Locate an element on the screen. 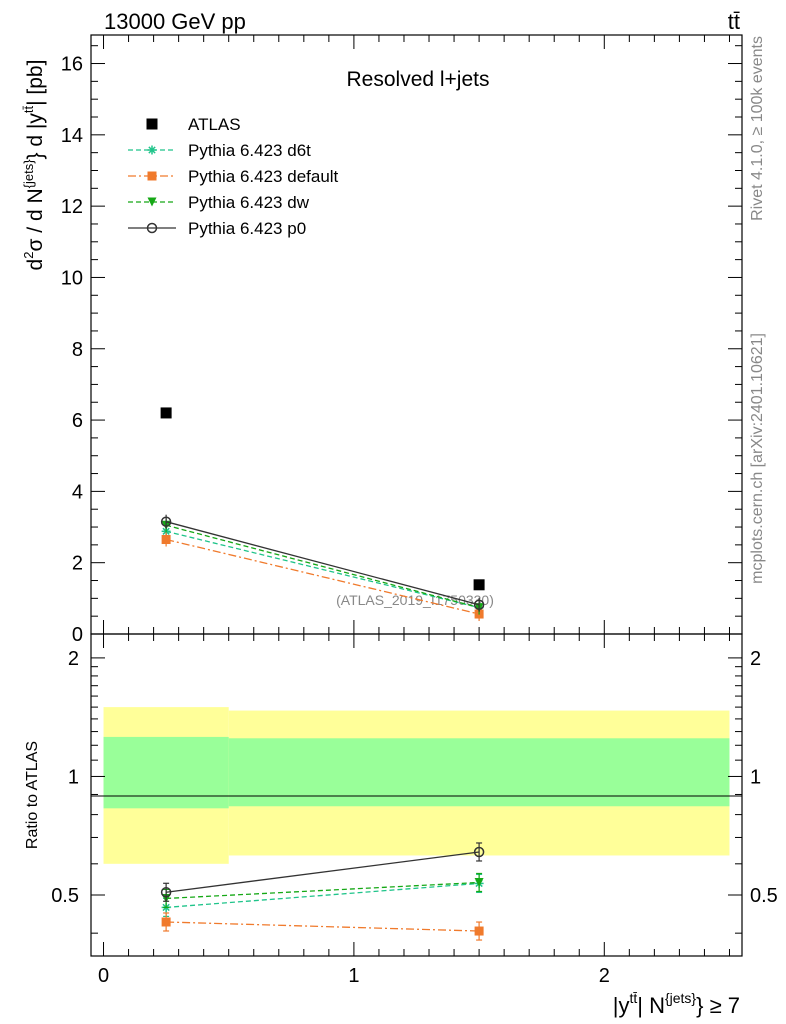 The width and height of the screenshot is (786, 1024). legend-label: Pythia 6.423 default is located at coordinates (263, 176).